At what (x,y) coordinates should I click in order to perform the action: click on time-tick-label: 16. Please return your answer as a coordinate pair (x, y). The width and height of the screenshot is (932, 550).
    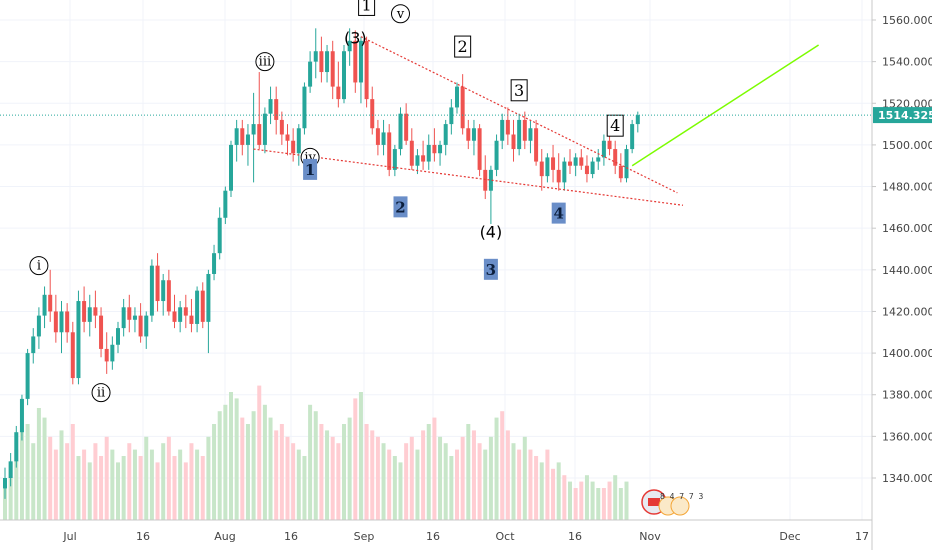
    Looking at the image, I should click on (143, 536).